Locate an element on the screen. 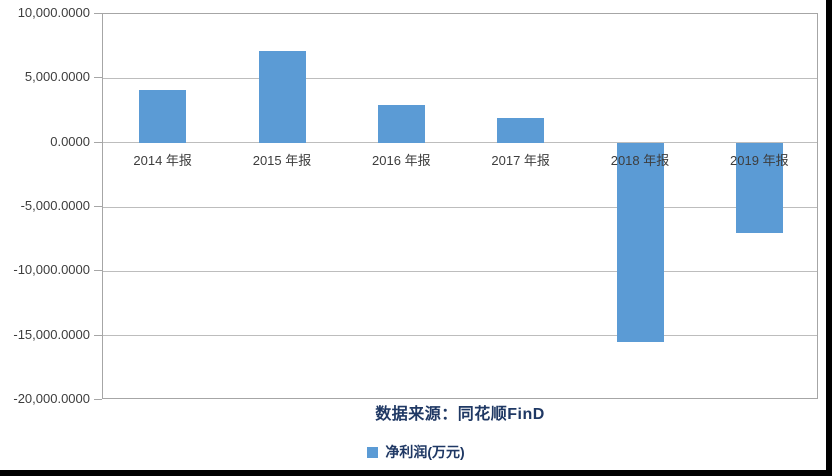 This screenshot has width=832, height=476. bar-2018年报 is located at coordinates (640, 242).